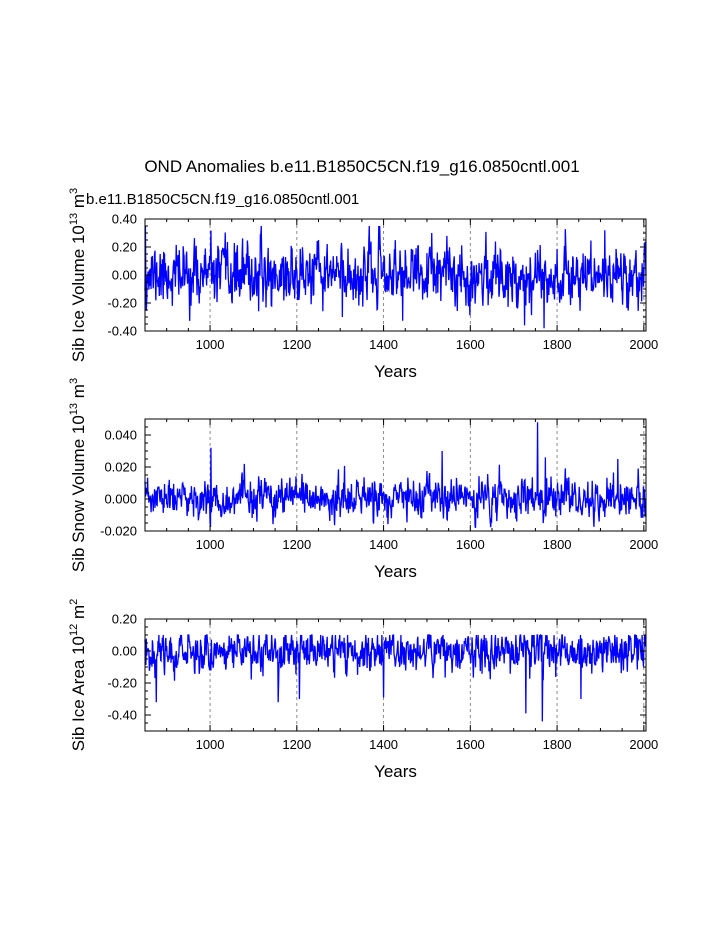 The width and height of the screenshot is (723, 935). I want to click on snow-volume-x-axis-label: Years, so click(395, 571).